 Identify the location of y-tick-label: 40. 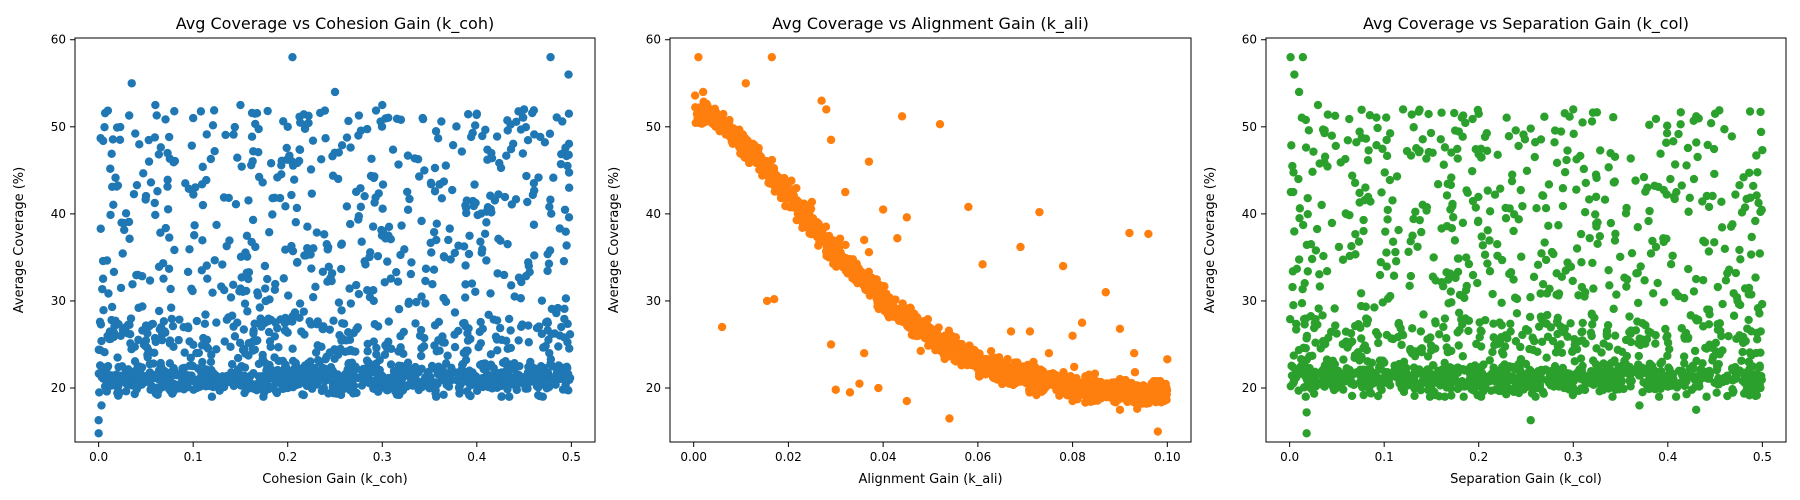
(653, 214).